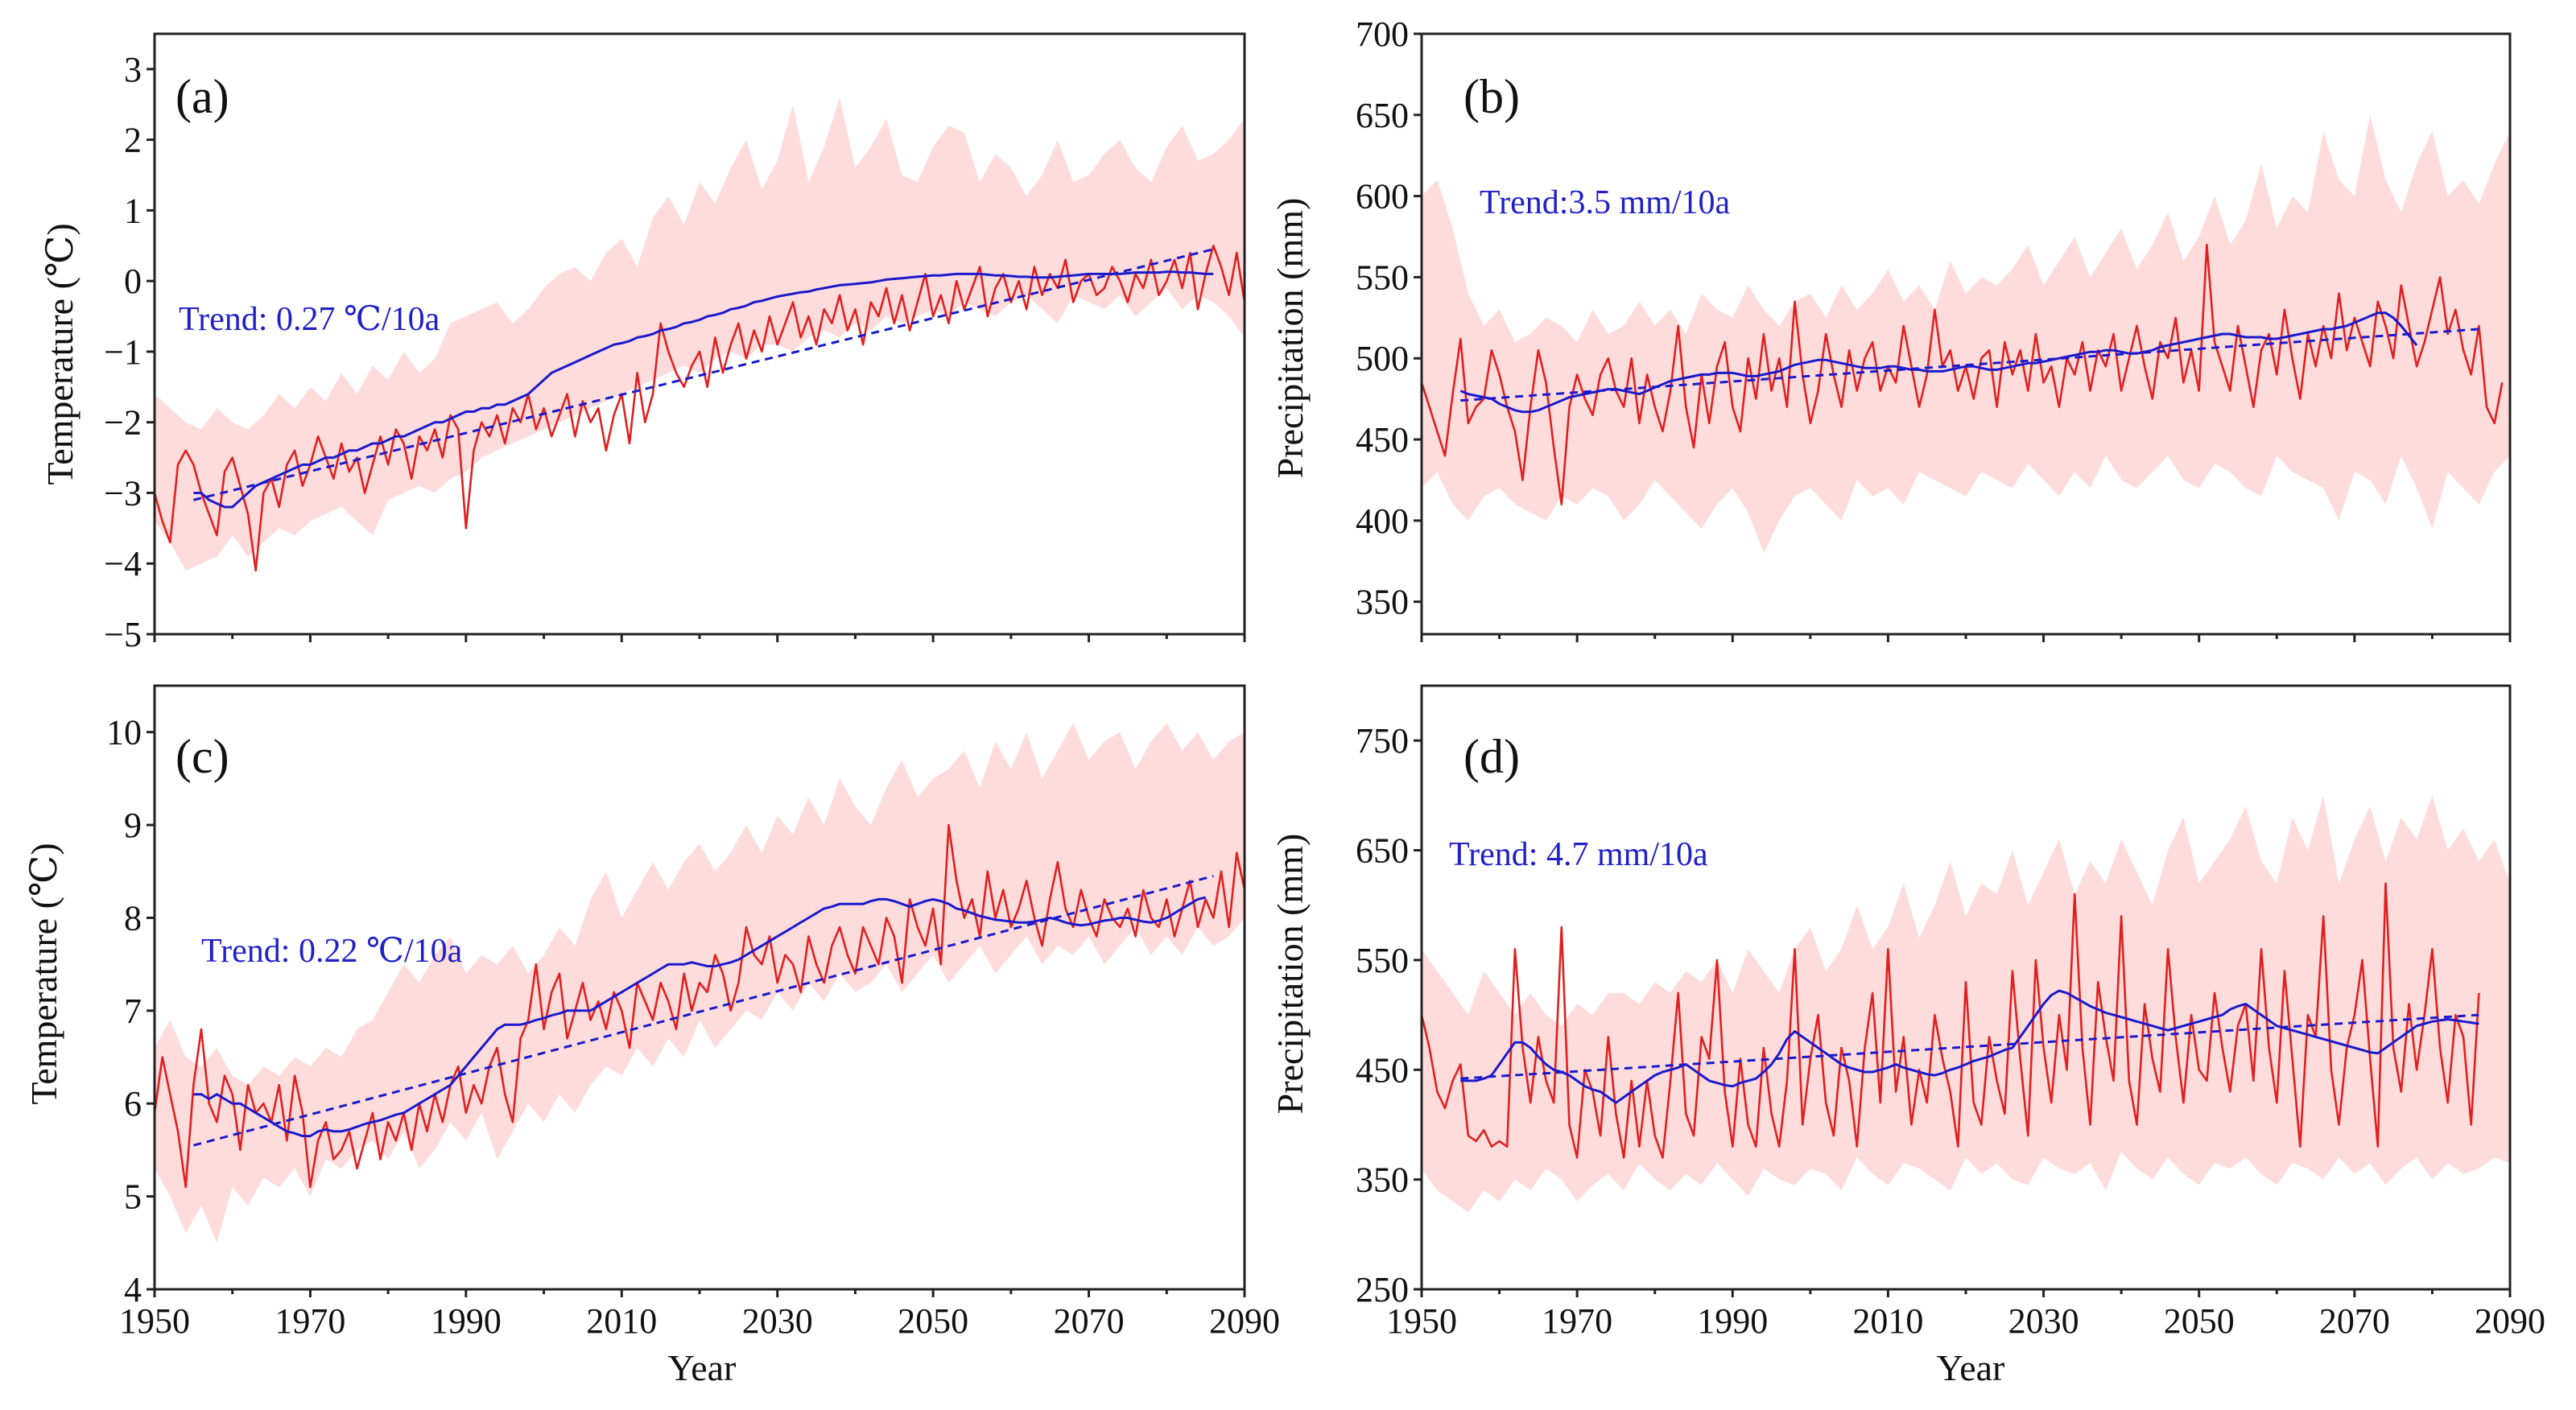 Image resolution: width=2576 pixels, height=1410 pixels. I want to click on y-tick-label: 3, so click(133, 69).